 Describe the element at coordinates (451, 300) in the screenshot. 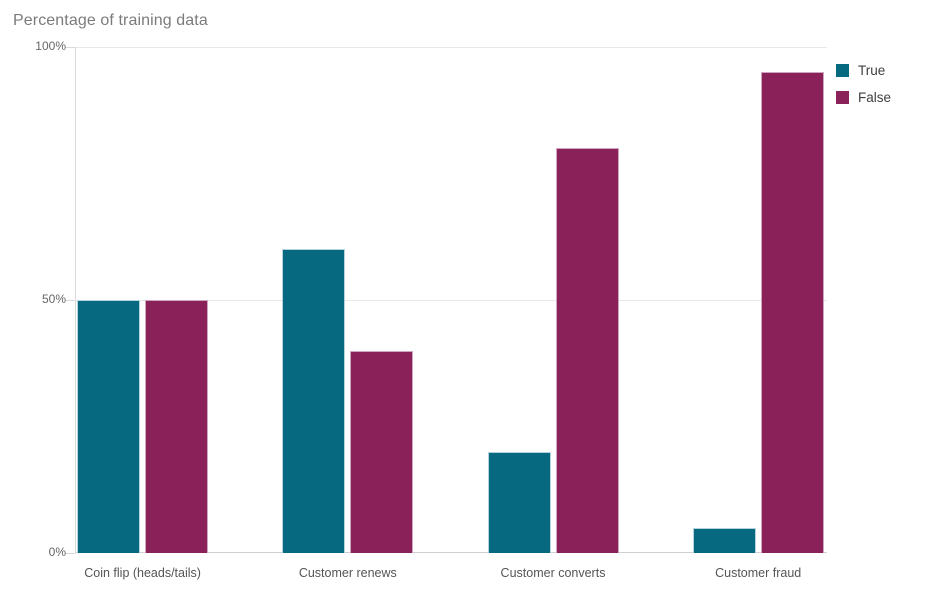

I see `gridline-50%` at that location.